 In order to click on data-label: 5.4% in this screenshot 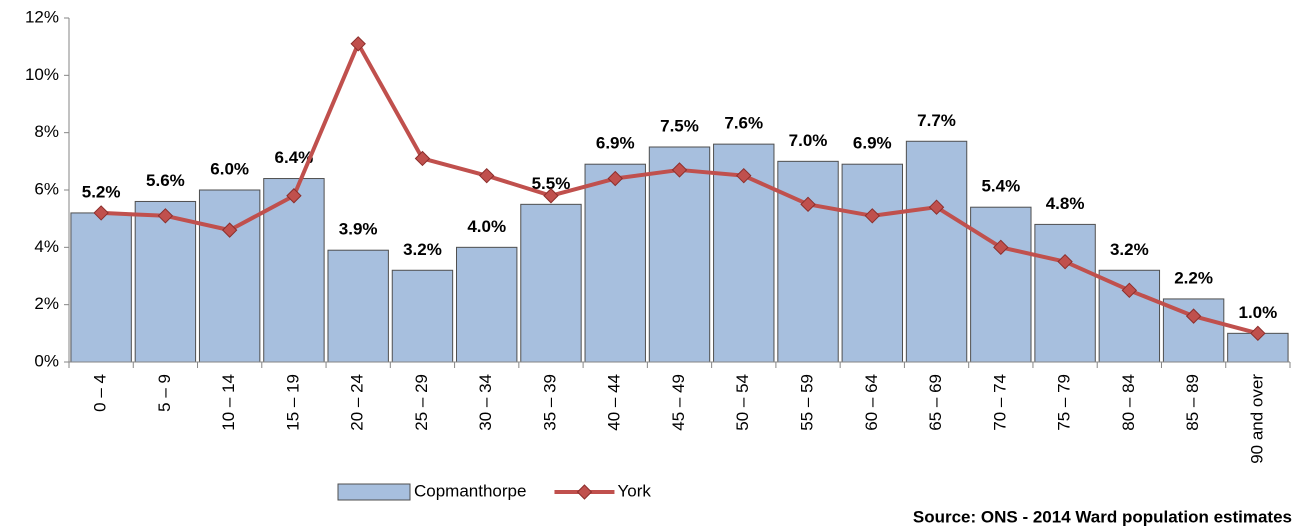, I will do `click(1000, 186)`.